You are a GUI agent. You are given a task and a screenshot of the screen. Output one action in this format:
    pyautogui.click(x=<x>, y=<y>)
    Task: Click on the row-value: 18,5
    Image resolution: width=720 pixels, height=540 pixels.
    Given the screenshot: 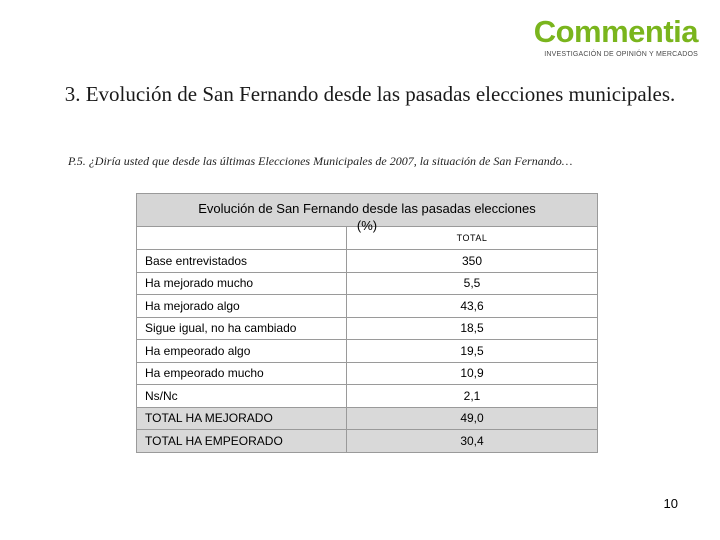 What is the action you would take?
    pyautogui.click(x=472, y=328)
    